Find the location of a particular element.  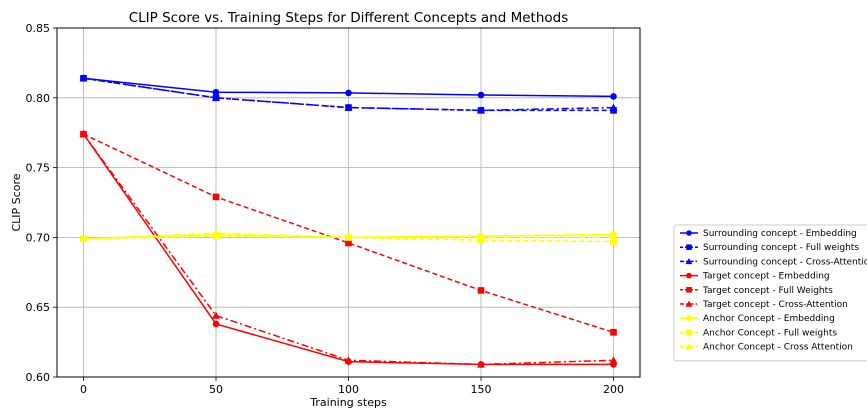

legend-item: Anchor Concept - Full weights is located at coordinates (758, 333).